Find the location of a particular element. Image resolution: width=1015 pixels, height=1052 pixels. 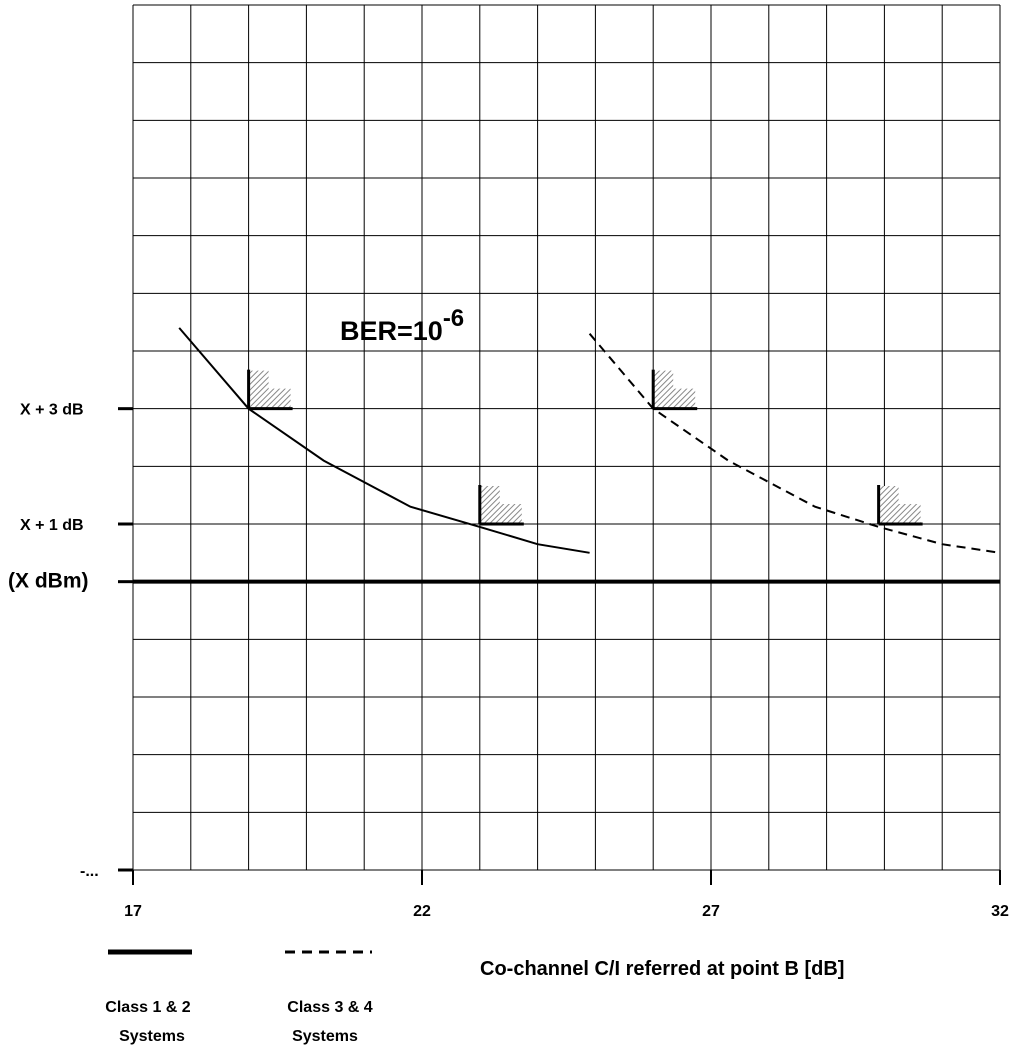

legend-label-2-line2: Systems is located at coordinates (325, 1036).